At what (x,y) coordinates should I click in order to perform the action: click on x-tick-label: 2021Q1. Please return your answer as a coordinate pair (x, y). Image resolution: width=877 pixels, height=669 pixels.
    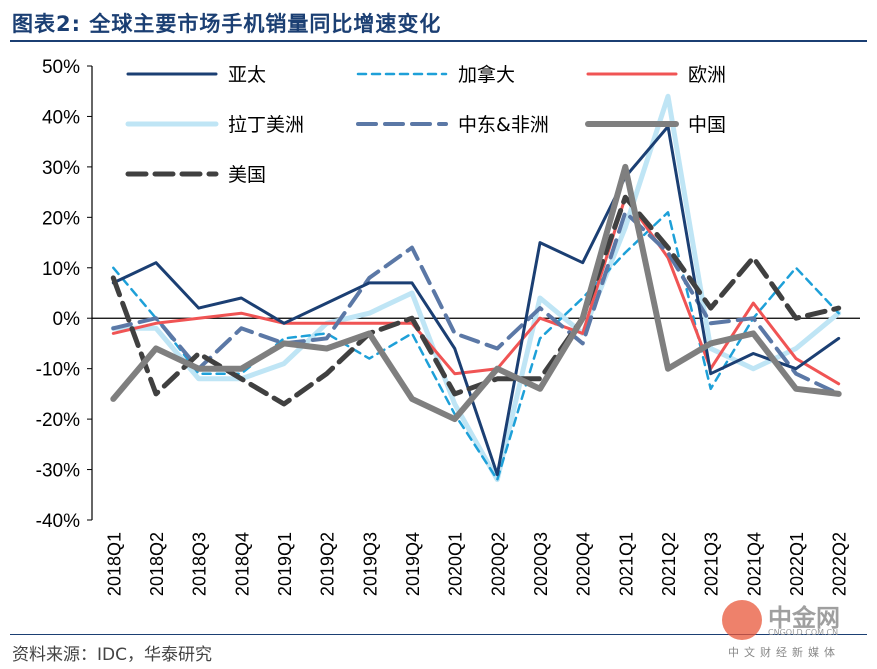
    Looking at the image, I should click on (626, 564).